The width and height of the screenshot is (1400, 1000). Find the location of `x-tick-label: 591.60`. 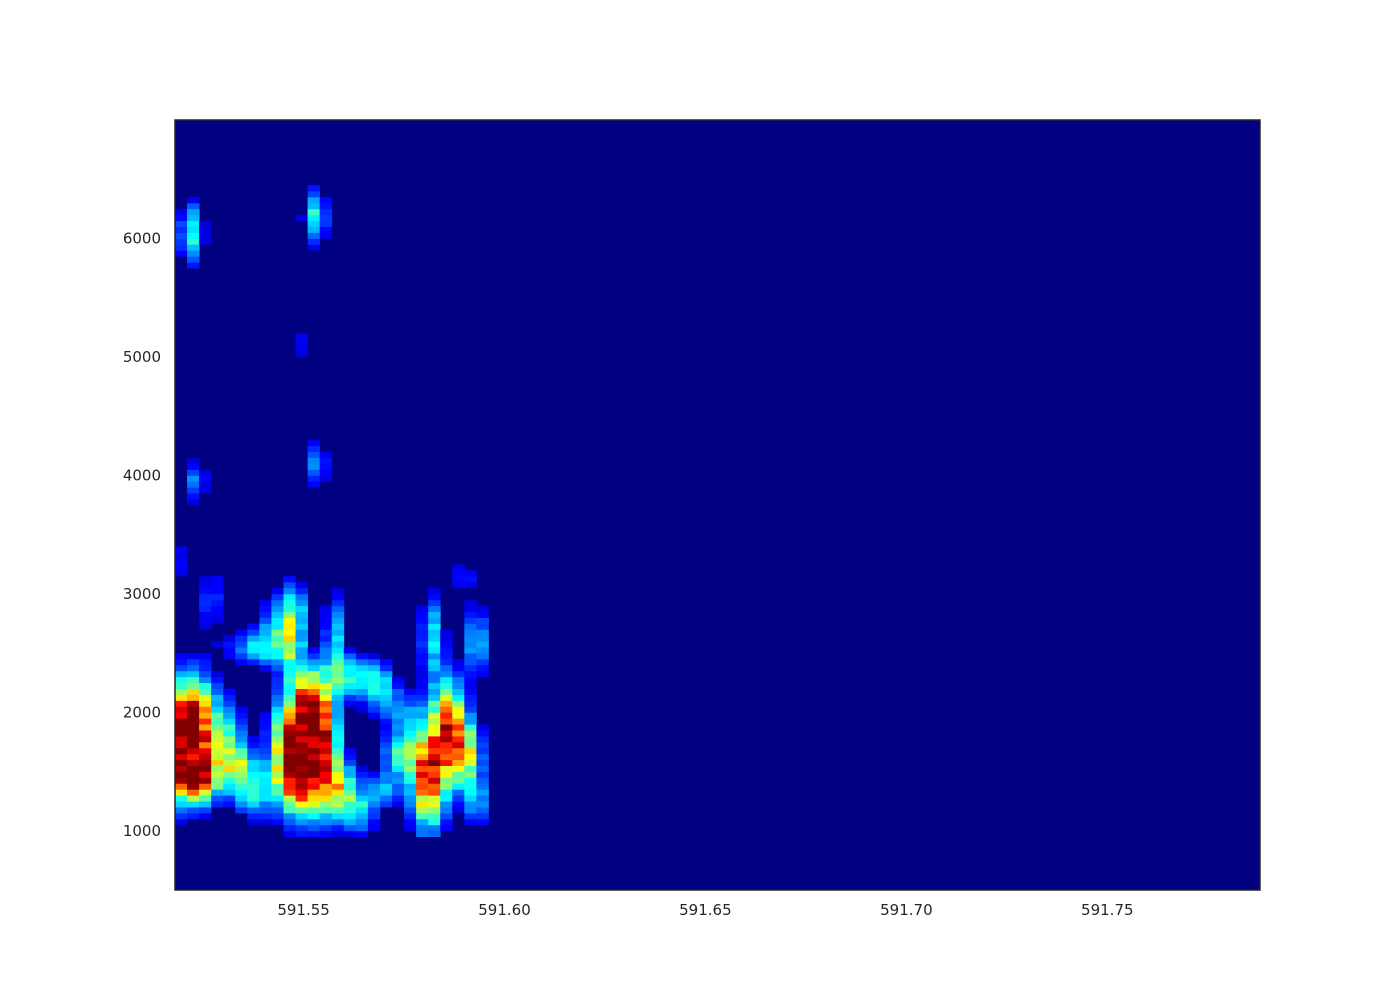

x-tick-label: 591.60 is located at coordinates (504, 910).